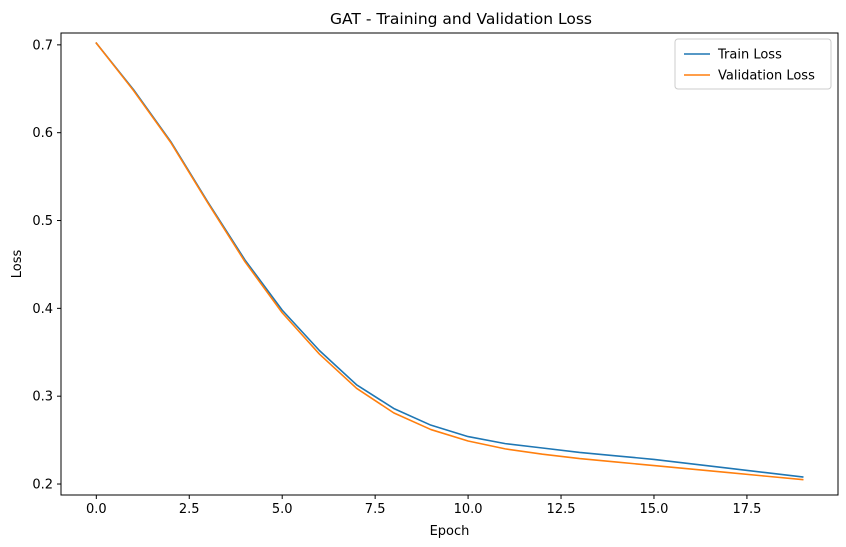 Image resolution: width=846 pixels, height=547 pixels. Describe the element at coordinates (282, 509) in the screenshot. I see `x-tick-label: 5.0` at that location.